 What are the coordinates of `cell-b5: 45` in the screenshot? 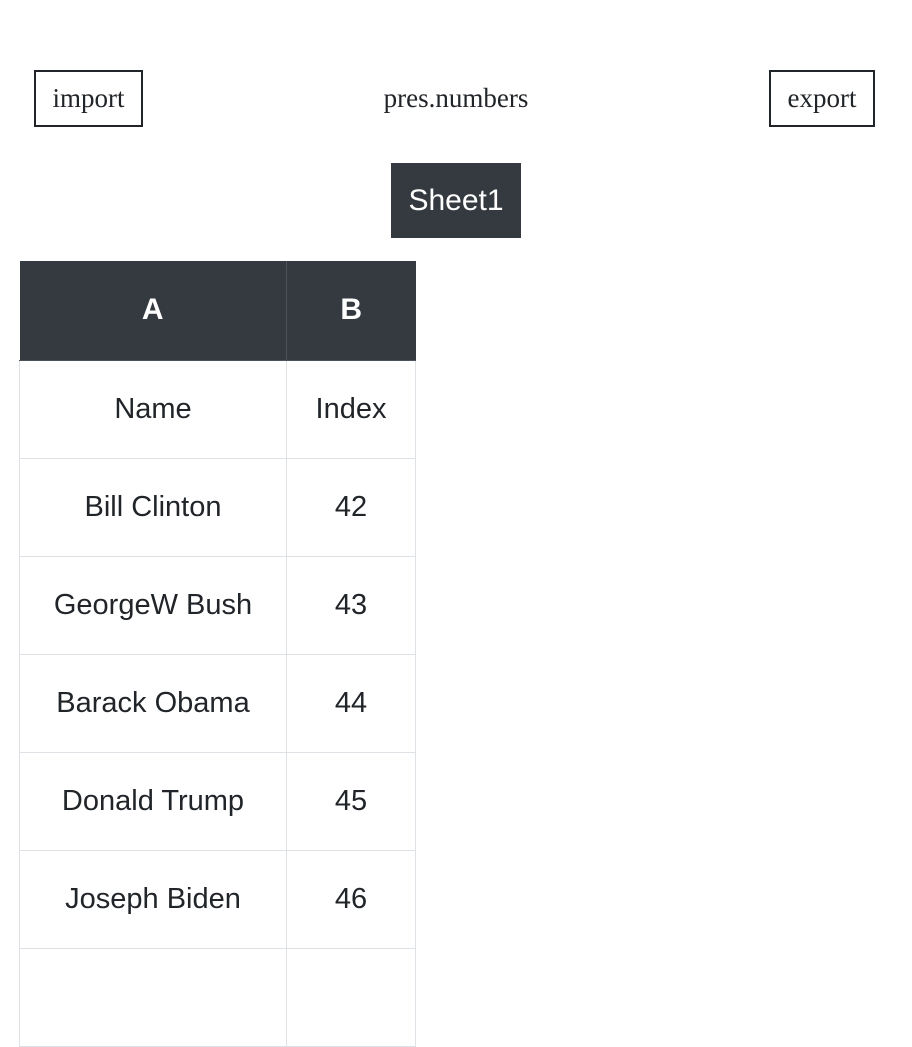 It's located at (351, 801).